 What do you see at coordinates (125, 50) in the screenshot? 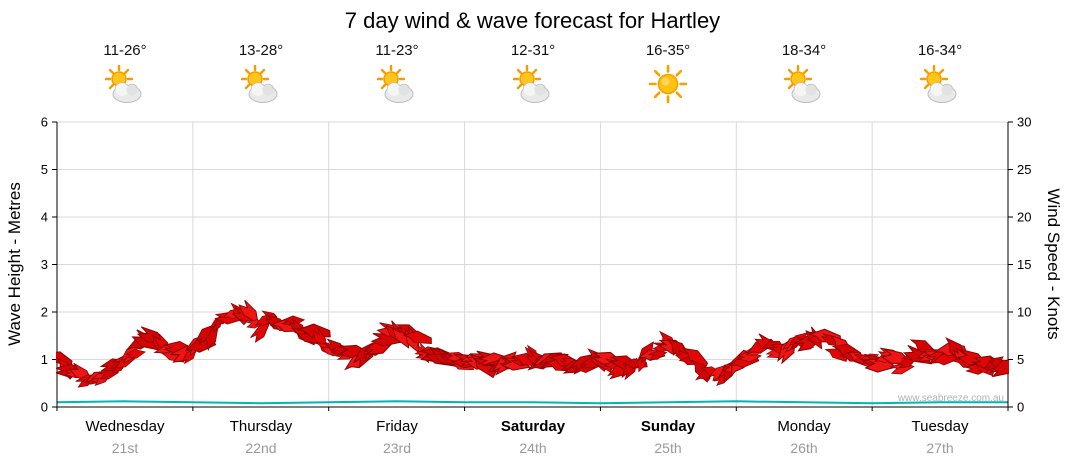
I see `temperature-range: 11-26°` at bounding box center [125, 50].